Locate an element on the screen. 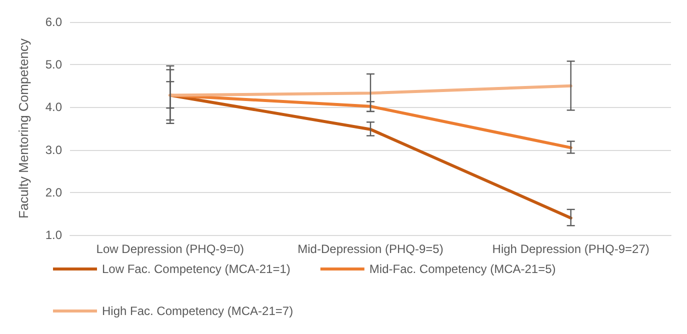 This screenshot has width=687, height=334. legend-label: Mid-Fac. Competency (MCA-21=5) is located at coordinates (462, 269).